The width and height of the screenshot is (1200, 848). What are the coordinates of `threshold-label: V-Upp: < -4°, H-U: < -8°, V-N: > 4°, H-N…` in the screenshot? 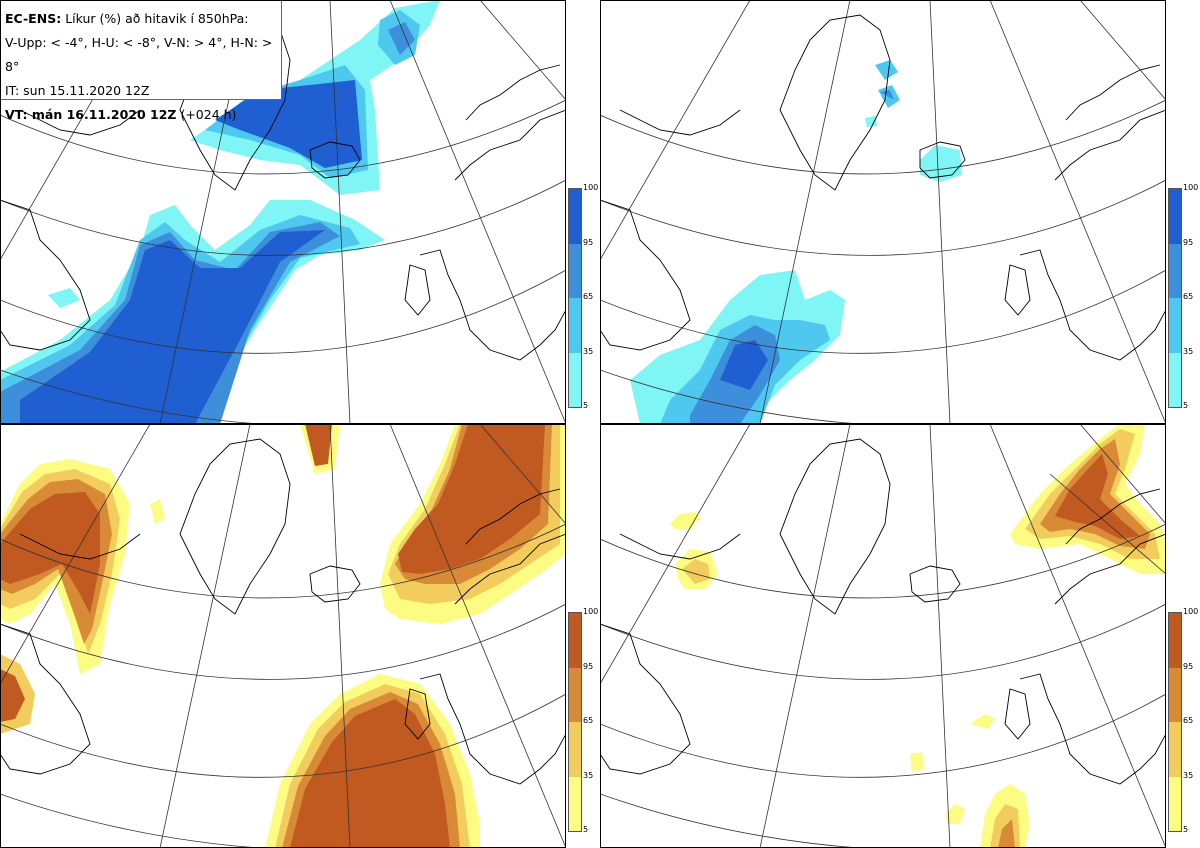 It's located at (139, 54).